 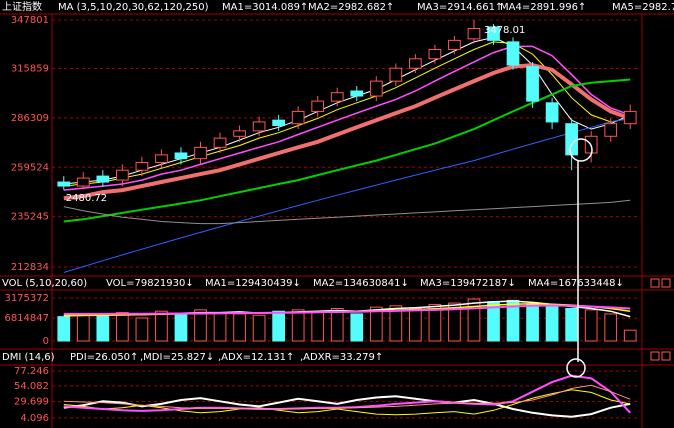 I want to click on header-item: MA3=2914.661↑, so click(x=460, y=7).